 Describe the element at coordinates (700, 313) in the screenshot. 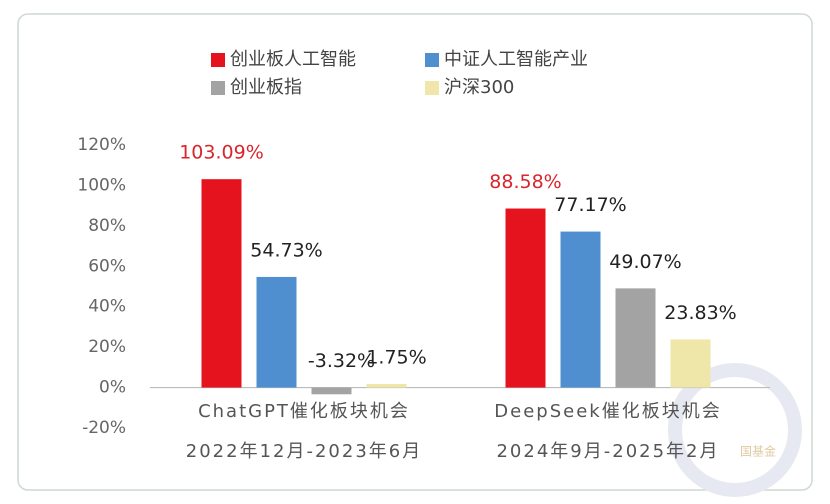

I see `value-label: 23.83%` at that location.